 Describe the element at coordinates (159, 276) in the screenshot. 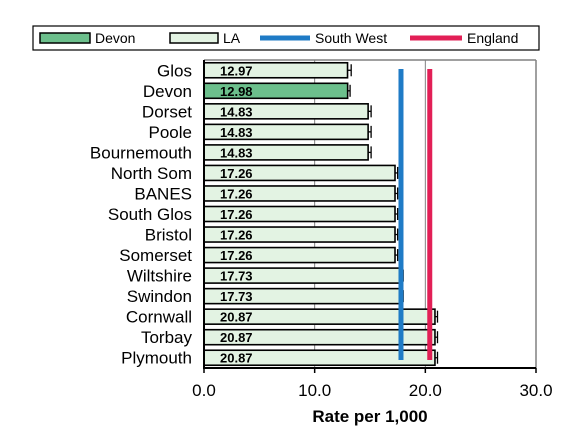

I see `category-label: Wiltshire` at that location.